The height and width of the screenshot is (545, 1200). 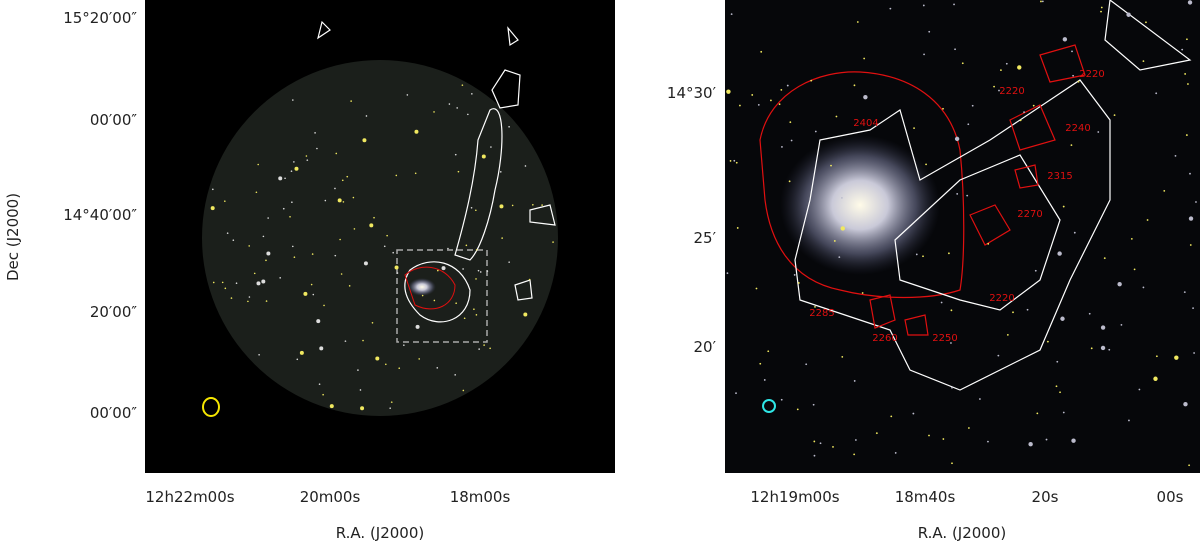 What do you see at coordinates (794, 497) in the screenshot?
I see `x-tick-label: 12h19m00s` at bounding box center [794, 497].